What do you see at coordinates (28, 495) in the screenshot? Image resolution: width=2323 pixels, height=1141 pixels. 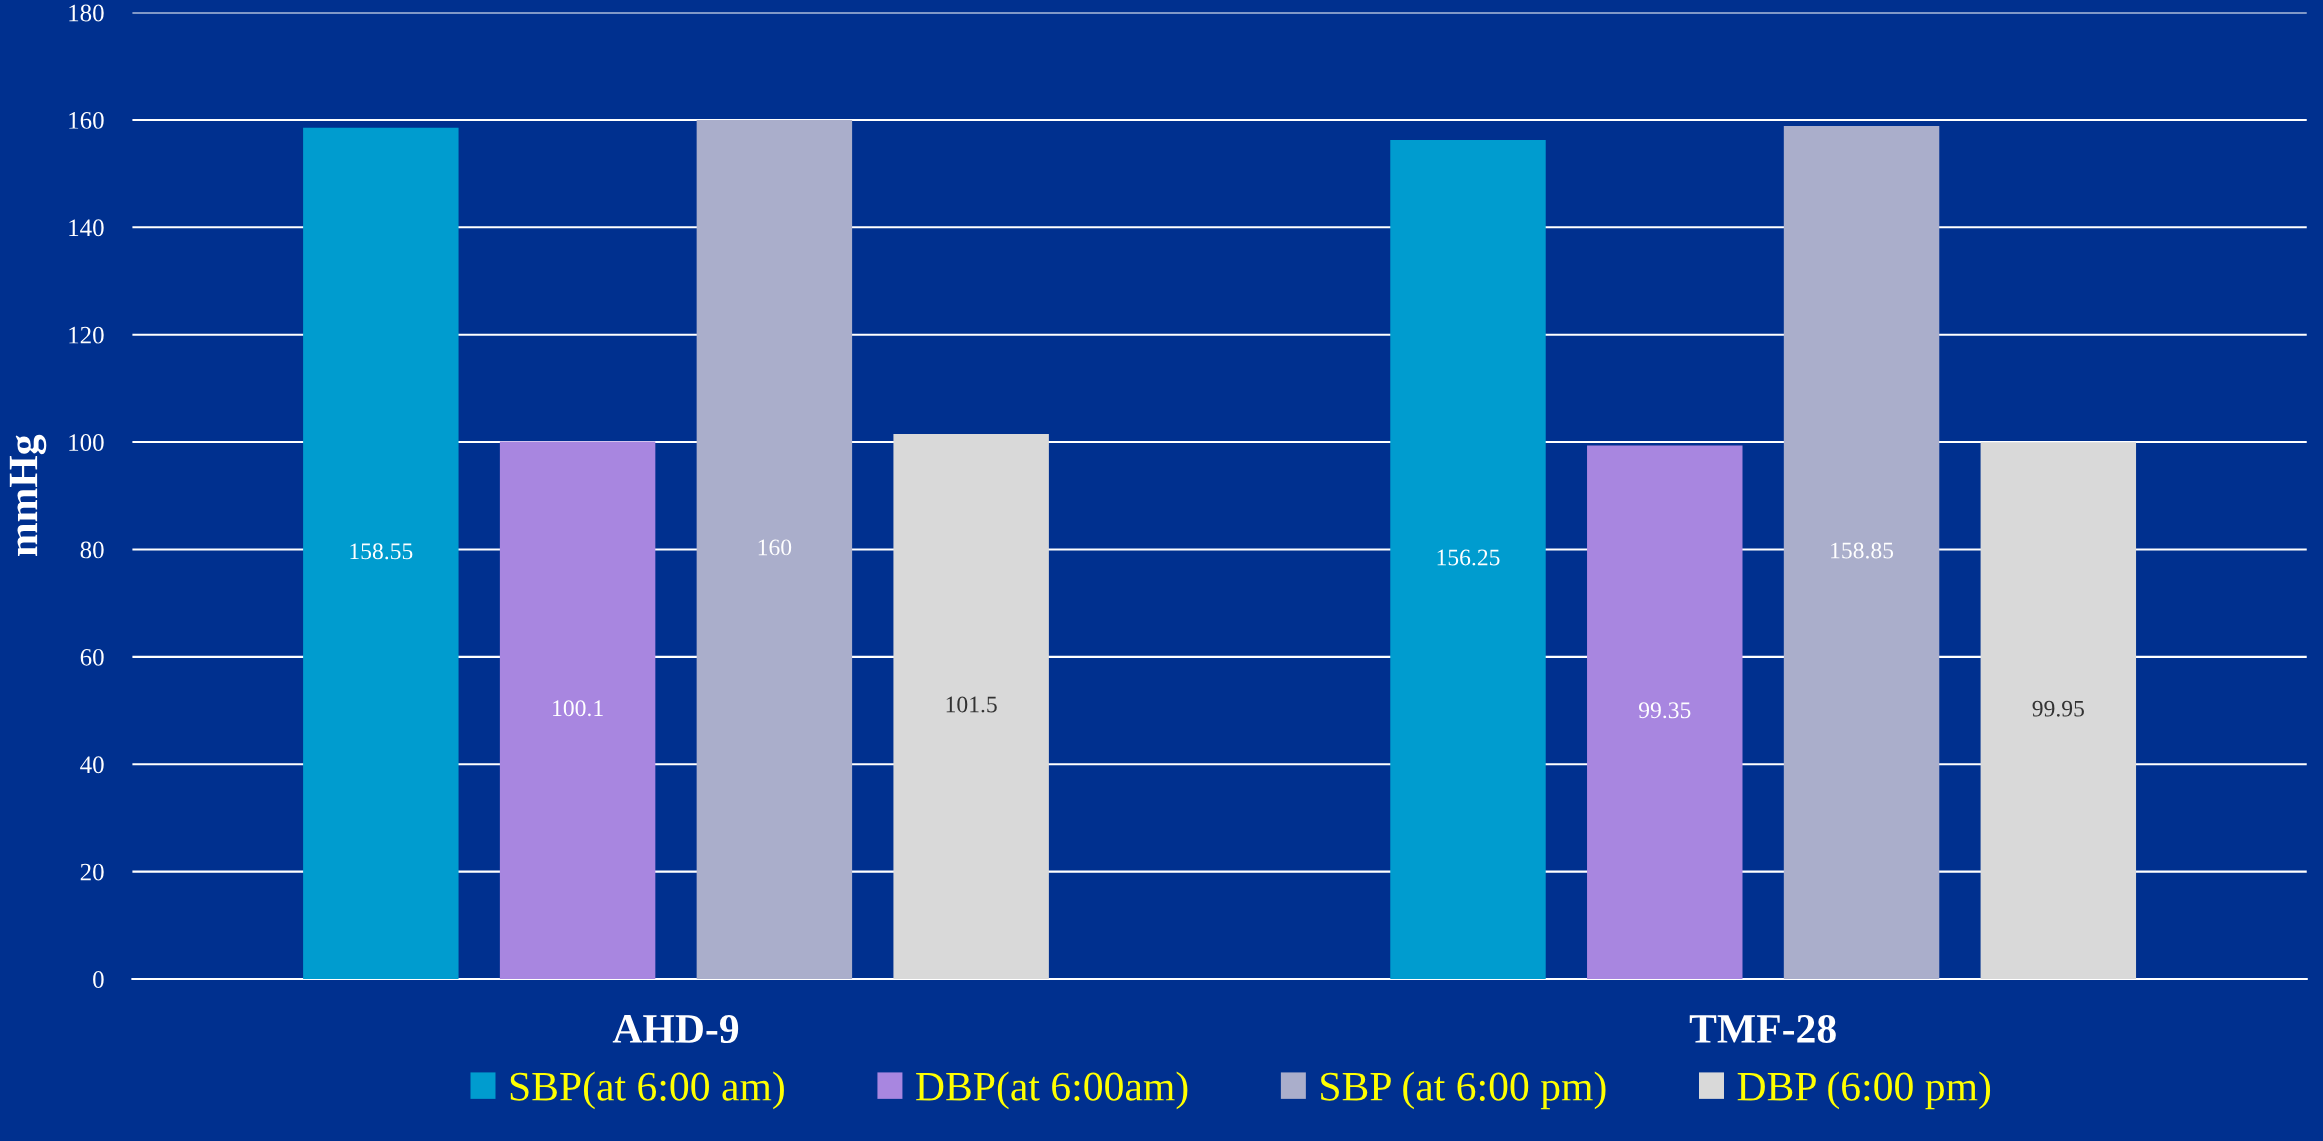 I see `y-axis-title: mmHg` at bounding box center [28, 495].